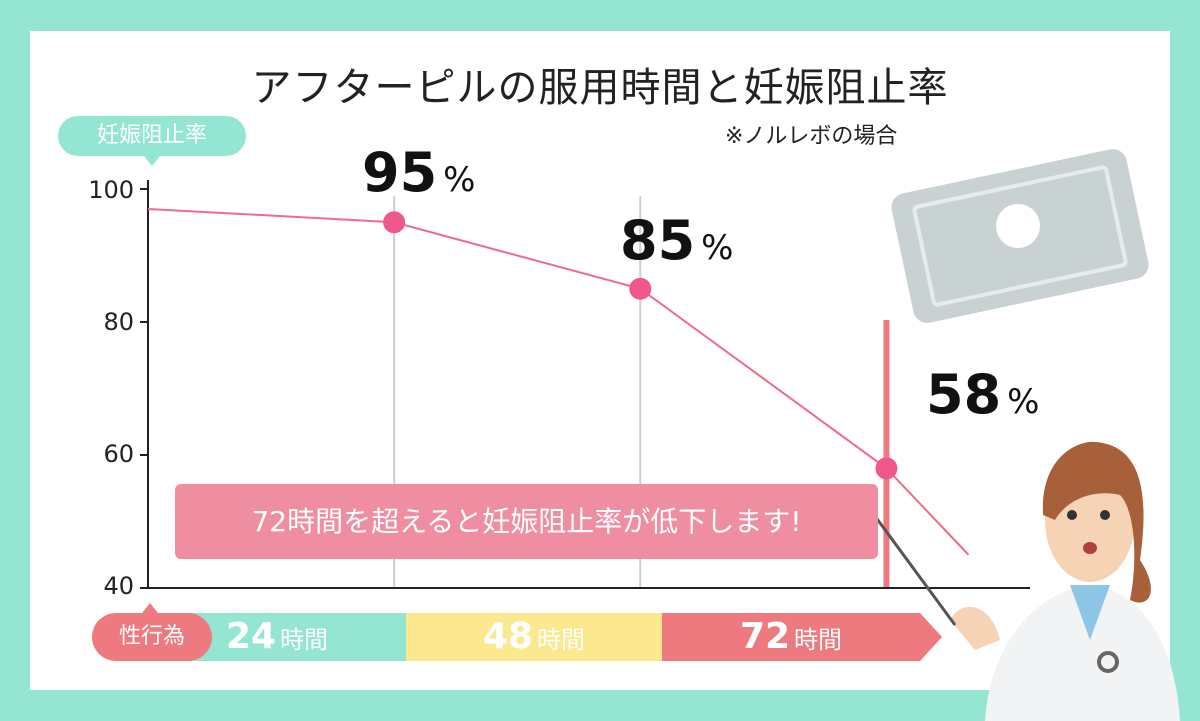  What do you see at coordinates (111, 190) in the screenshot?
I see `y-tick-label: 100` at bounding box center [111, 190].